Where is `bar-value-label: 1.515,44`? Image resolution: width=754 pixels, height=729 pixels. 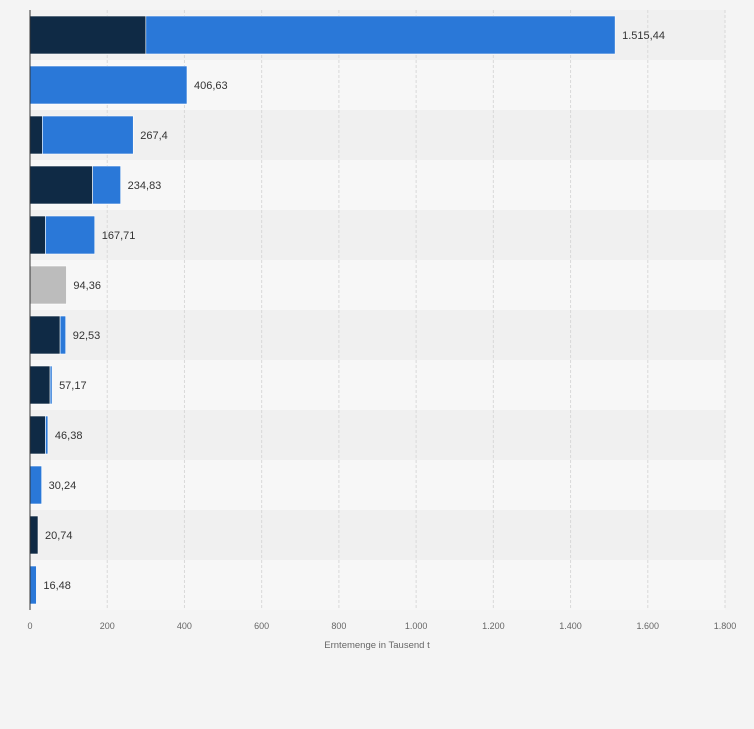 bar-value-label: 1.515,44 is located at coordinates (643, 36).